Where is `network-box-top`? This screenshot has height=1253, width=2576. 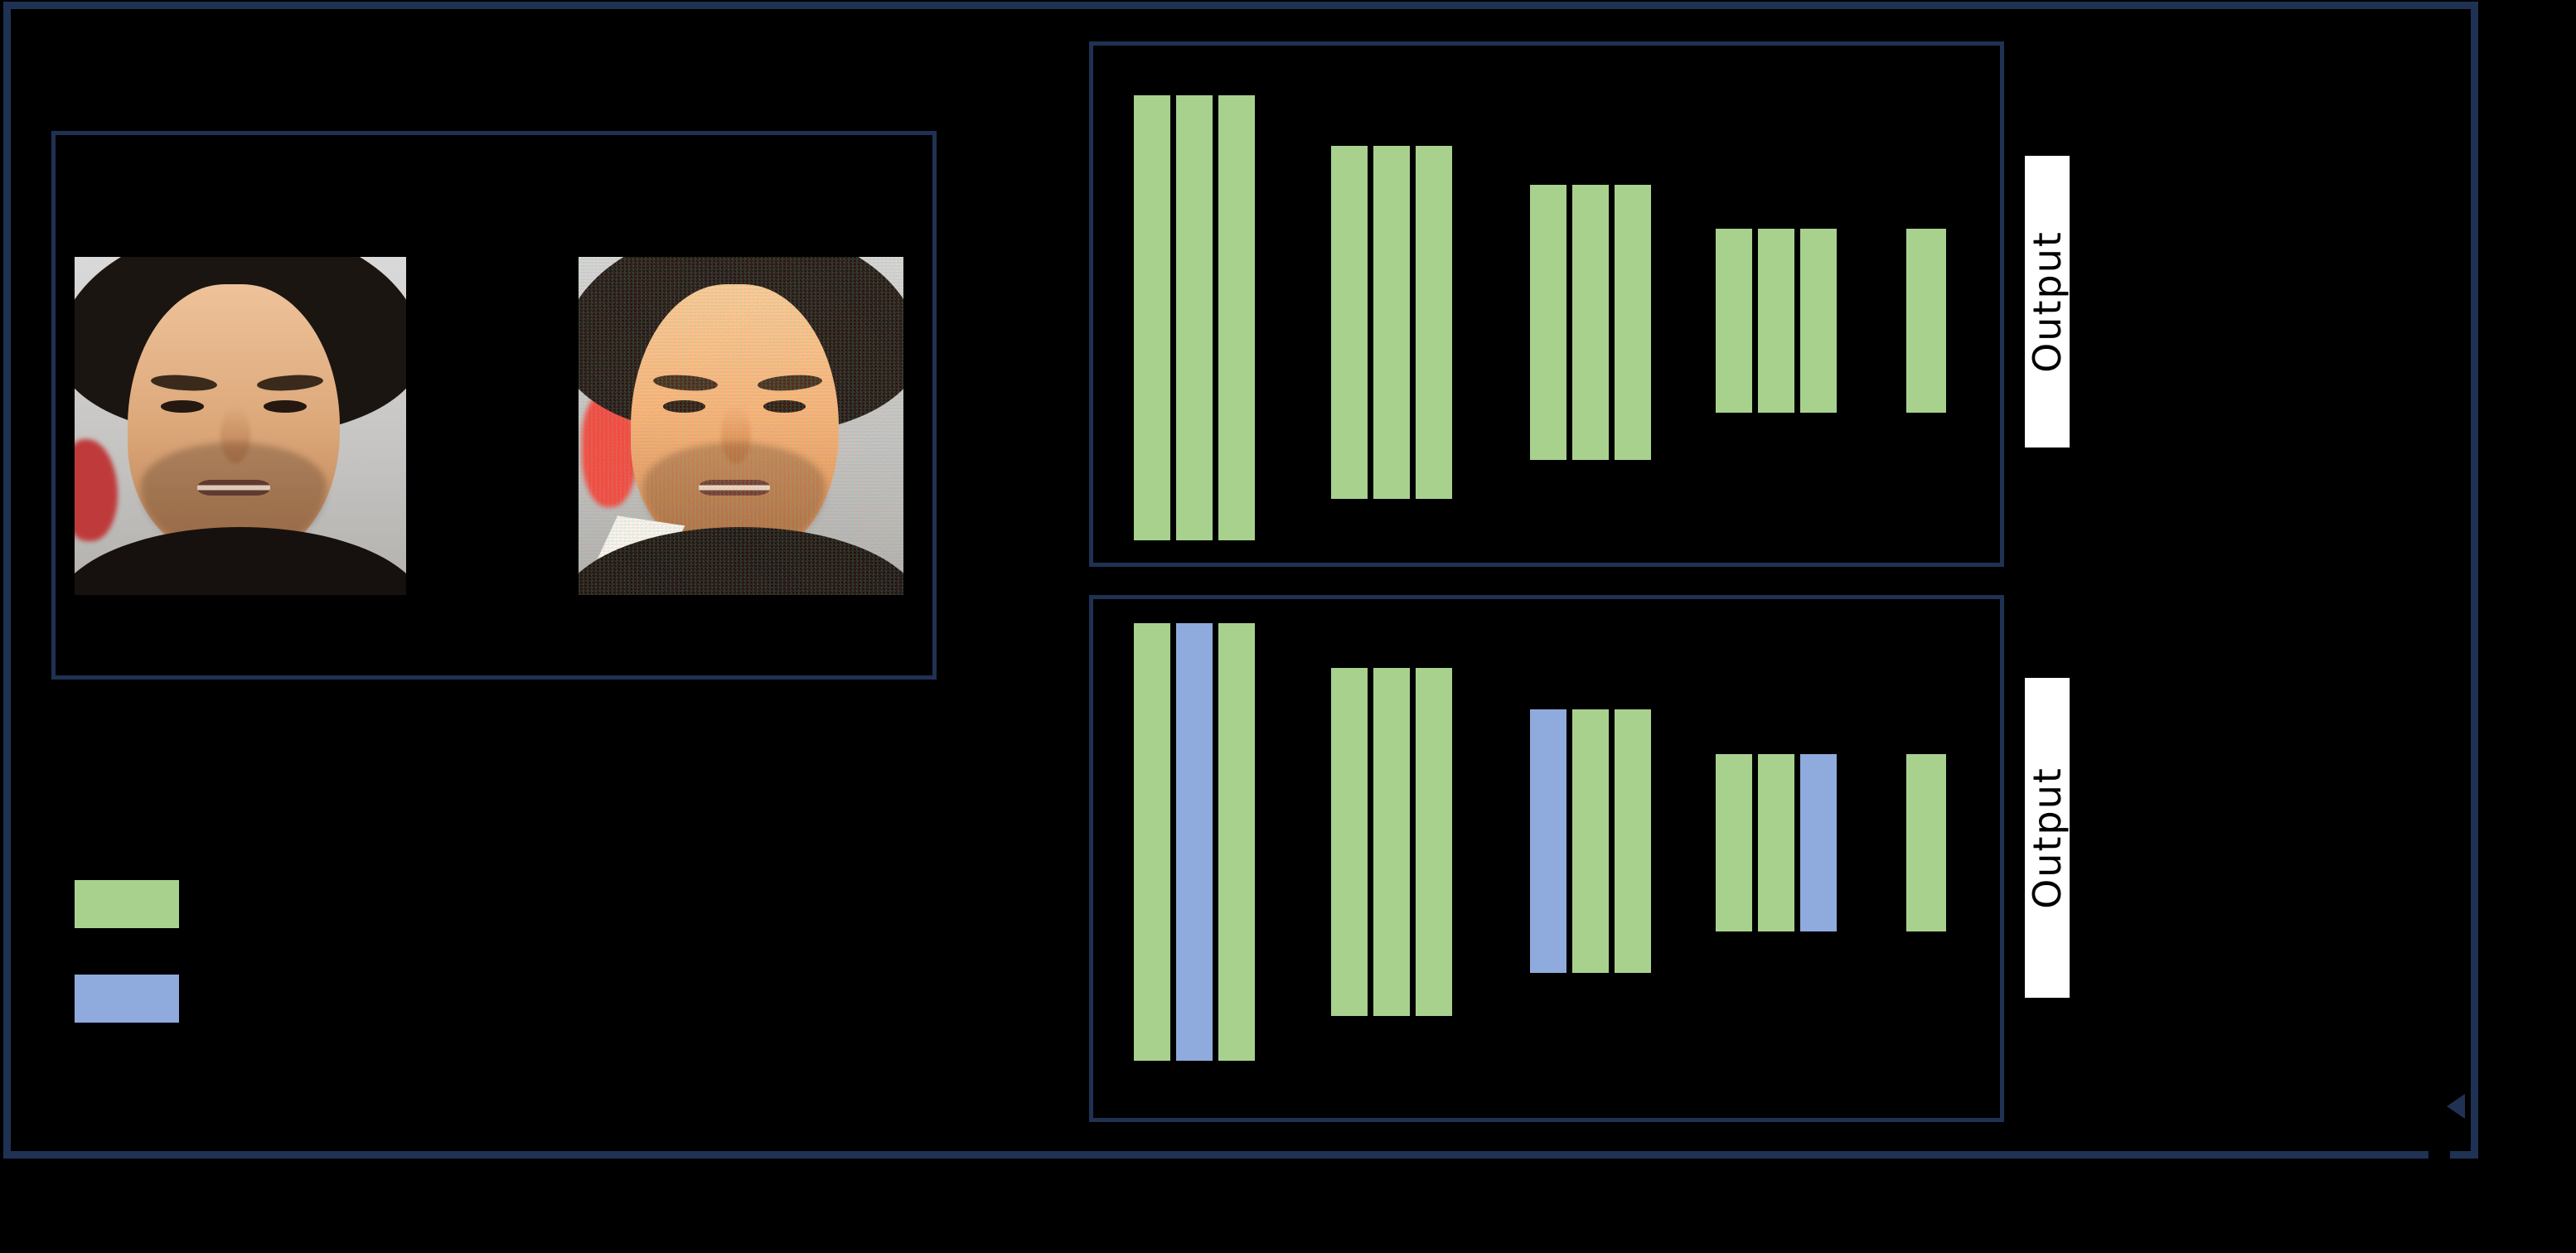
network-box-top is located at coordinates (1546, 304).